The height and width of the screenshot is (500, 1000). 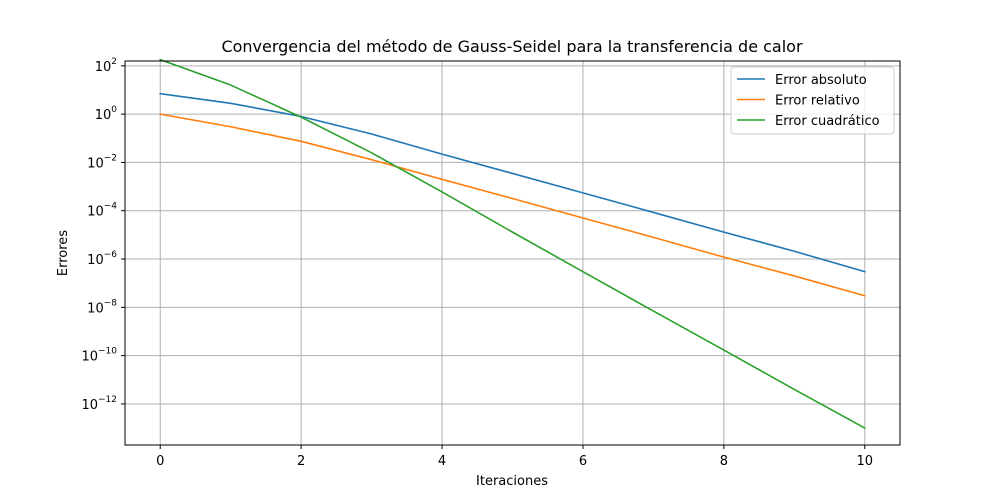 What do you see at coordinates (301, 461) in the screenshot?
I see `x-tick-label: 2` at bounding box center [301, 461].